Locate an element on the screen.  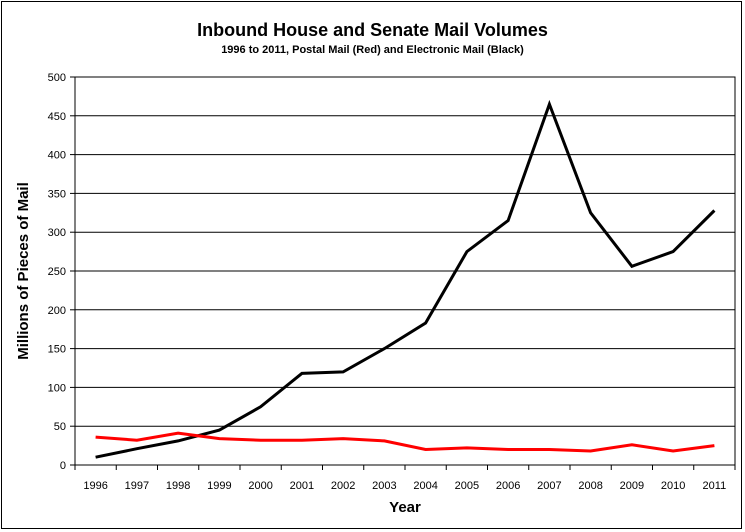
x-tick-label: 2010 is located at coordinates (673, 486).